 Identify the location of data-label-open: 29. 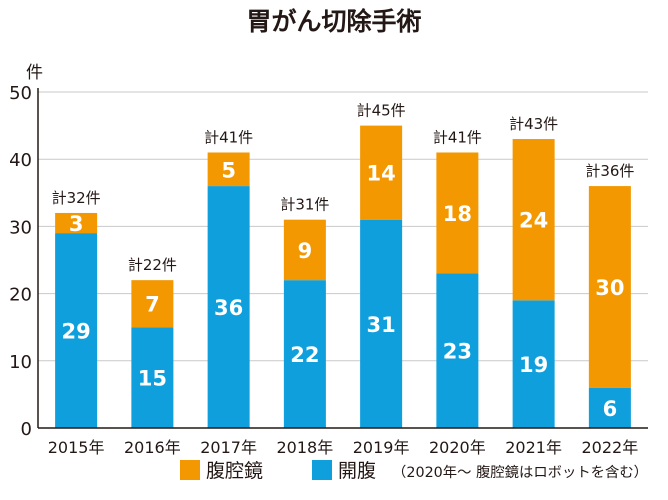
(76, 332).